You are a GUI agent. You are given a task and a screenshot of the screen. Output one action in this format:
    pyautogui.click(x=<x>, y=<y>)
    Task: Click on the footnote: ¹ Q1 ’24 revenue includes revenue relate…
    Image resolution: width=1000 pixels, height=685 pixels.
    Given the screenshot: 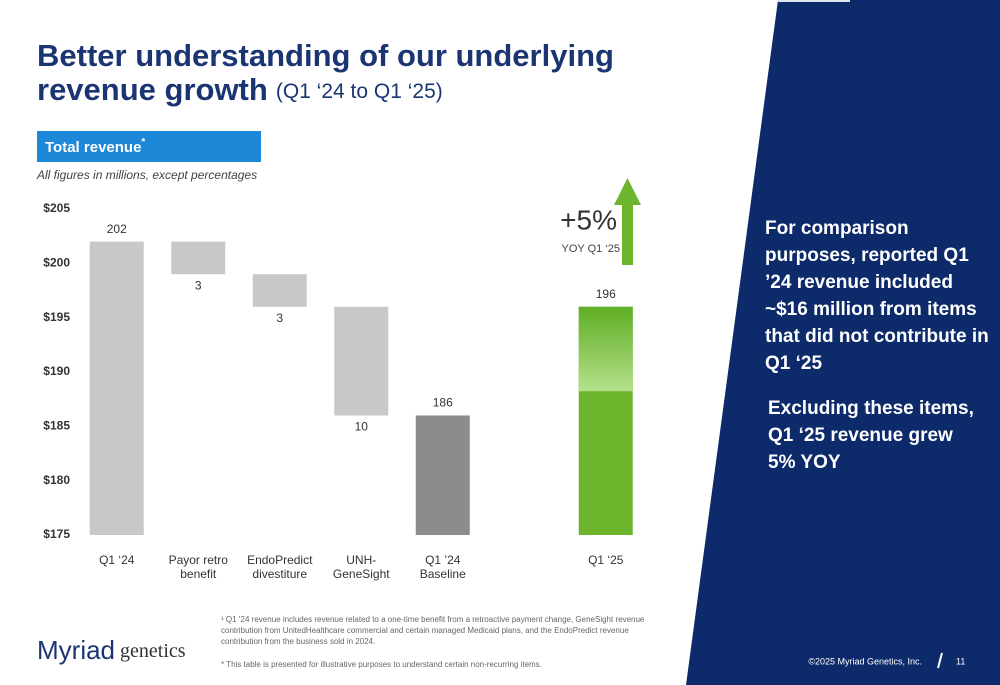 What is the action you would take?
    pyautogui.click(x=433, y=619)
    